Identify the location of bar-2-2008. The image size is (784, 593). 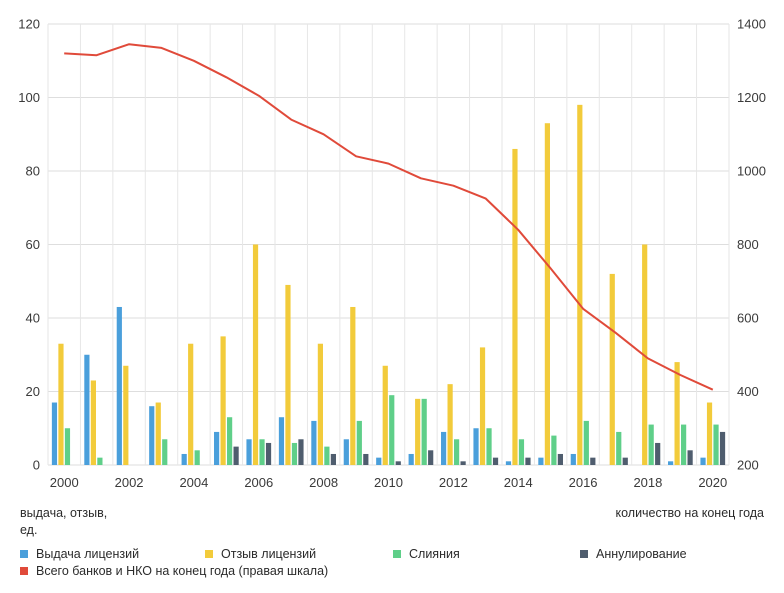
(320, 404).